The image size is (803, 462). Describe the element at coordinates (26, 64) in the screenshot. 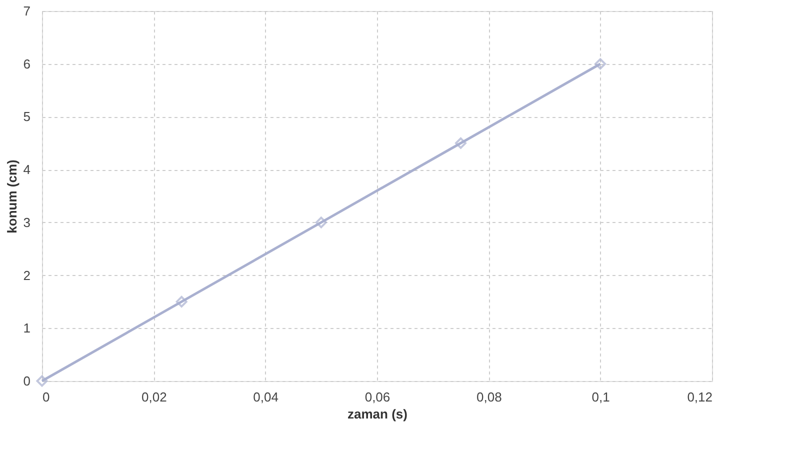

I see `y-tick-label: 6` at that location.